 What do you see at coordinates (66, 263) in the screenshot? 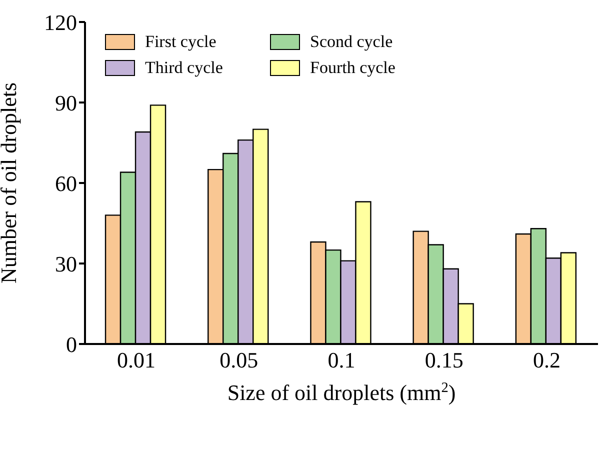
I see `y-tick-label: 30` at bounding box center [66, 263].